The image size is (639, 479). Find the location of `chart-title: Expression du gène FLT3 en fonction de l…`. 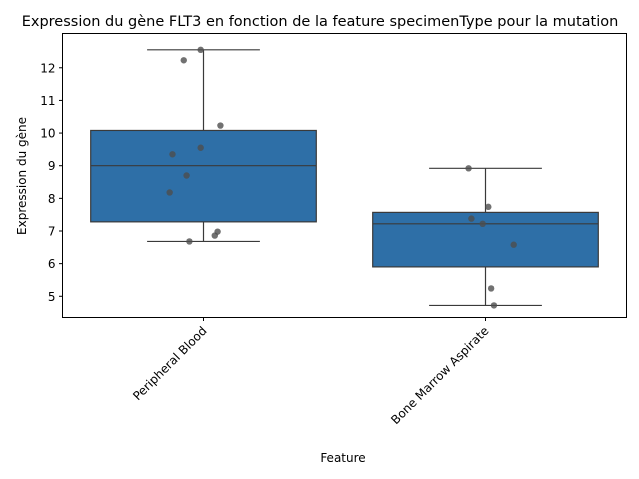

chart-title: Expression du gène FLT3 en fonction de l… is located at coordinates (320, 22).